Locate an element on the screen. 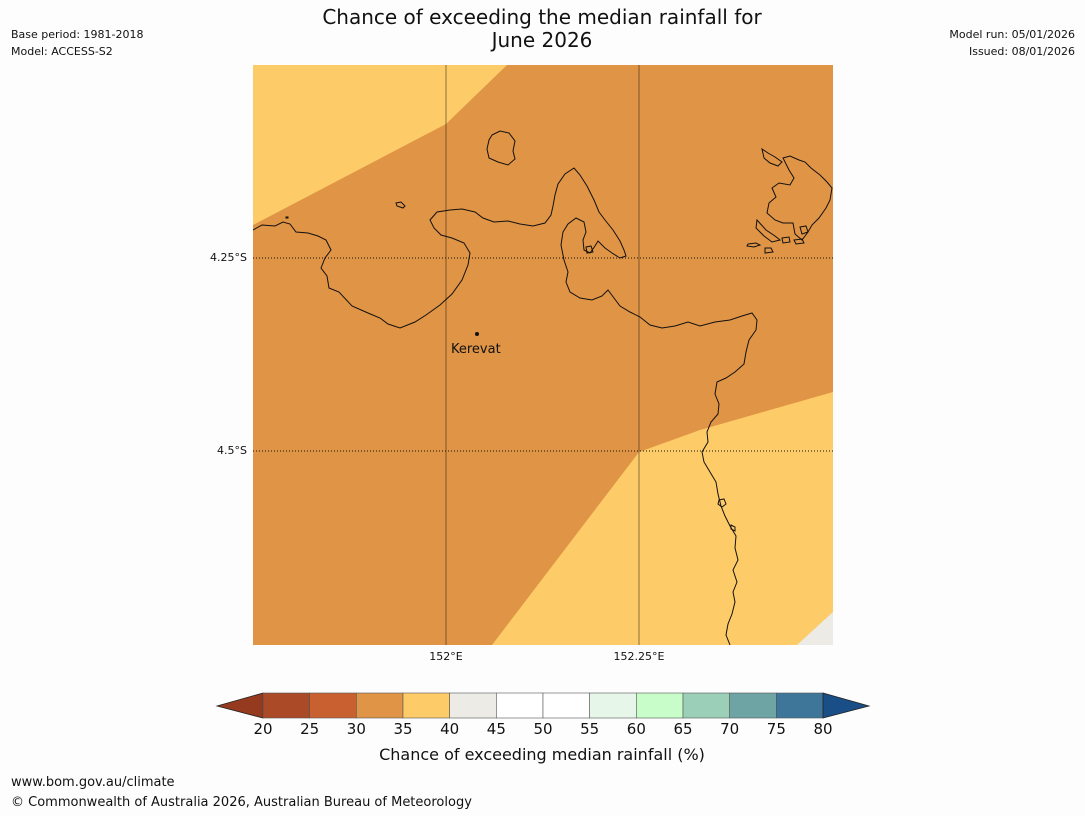  issued-date: Issued: 08/01/2026 is located at coordinates (1021, 51).